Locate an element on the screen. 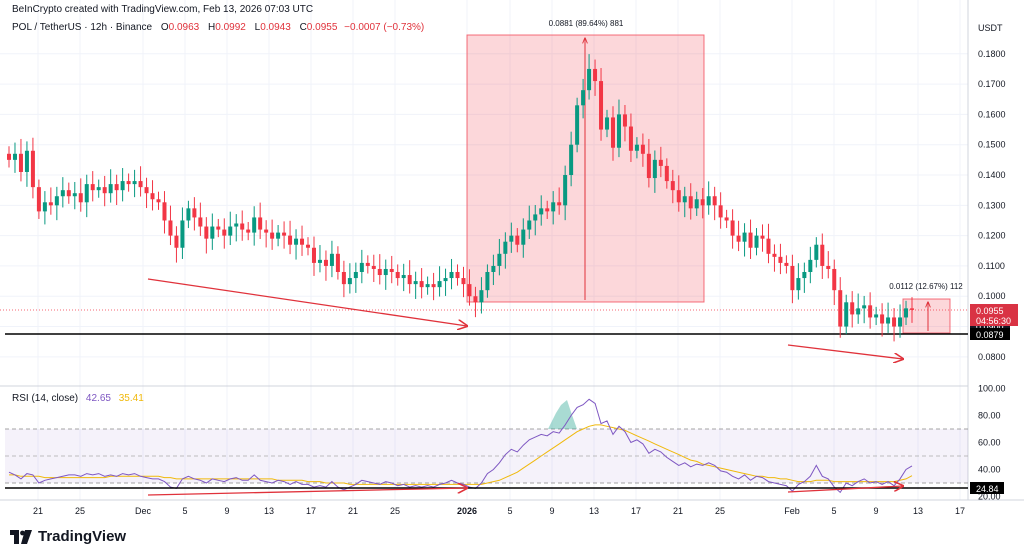  tradingview-logo: TradingView is located at coordinates (68, 536).